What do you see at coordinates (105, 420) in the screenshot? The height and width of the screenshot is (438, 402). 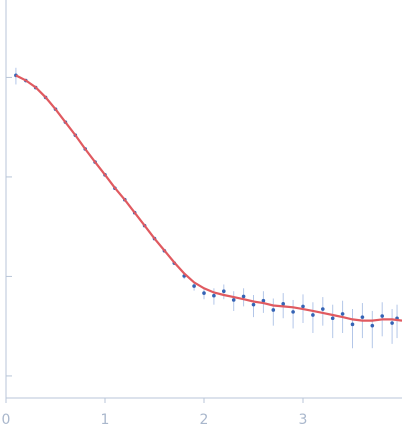 I see `x-tick-label: 1` at bounding box center [105, 420].